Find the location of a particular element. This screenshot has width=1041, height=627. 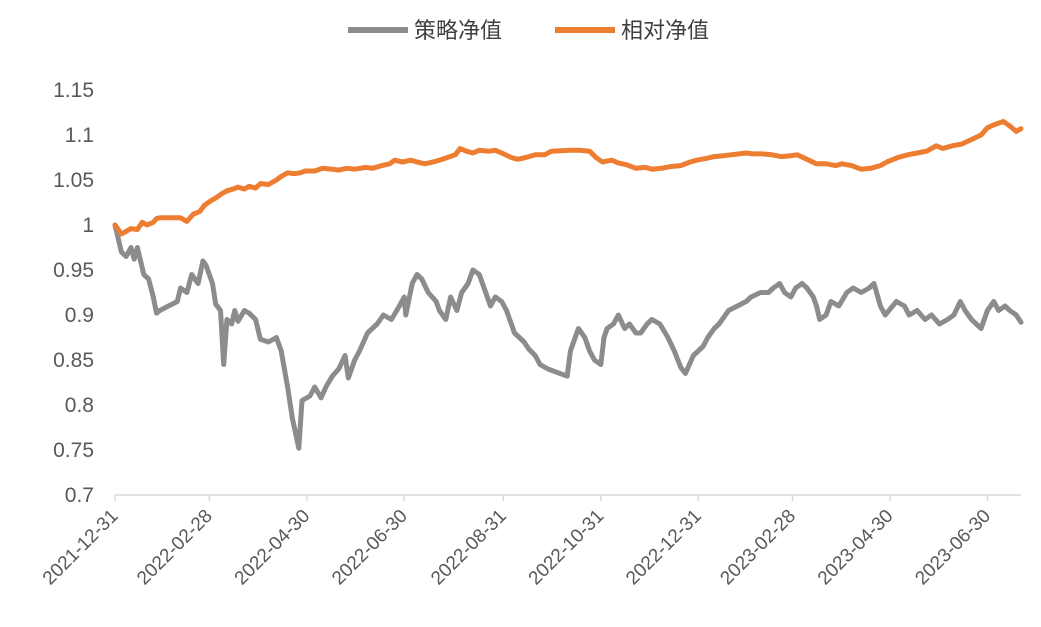

x-tick-label: 2021-12-31 is located at coordinates (81, 548).